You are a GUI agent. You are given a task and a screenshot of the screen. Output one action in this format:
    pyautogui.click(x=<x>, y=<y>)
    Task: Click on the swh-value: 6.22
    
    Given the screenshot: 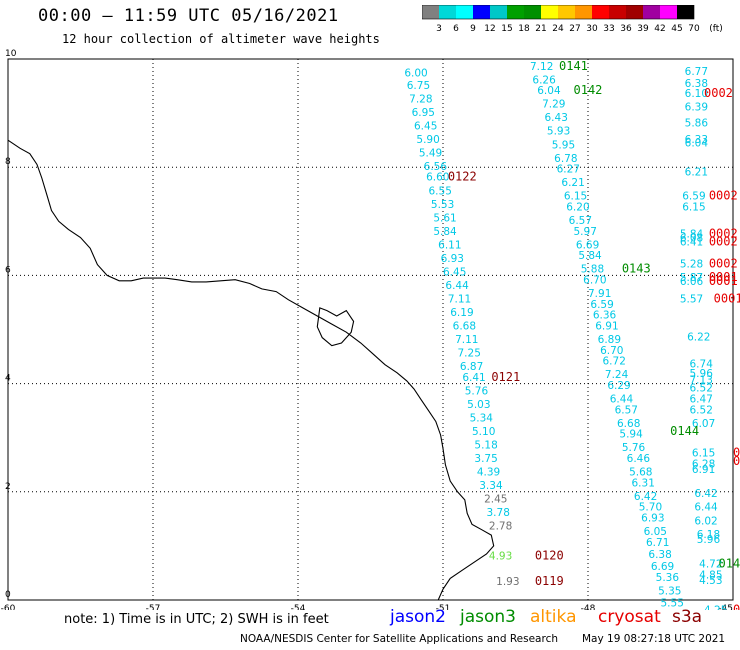 What is the action you would take?
    pyautogui.click(x=698, y=337)
    